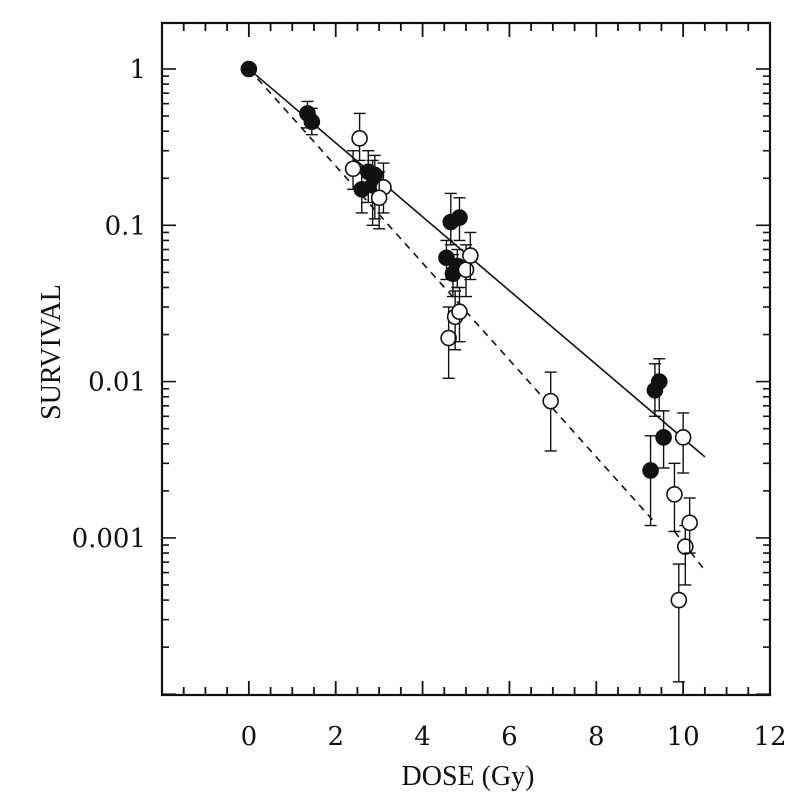 The image size is (788, 798). I want to click on x-tick-label: 0, so click(249, 737).